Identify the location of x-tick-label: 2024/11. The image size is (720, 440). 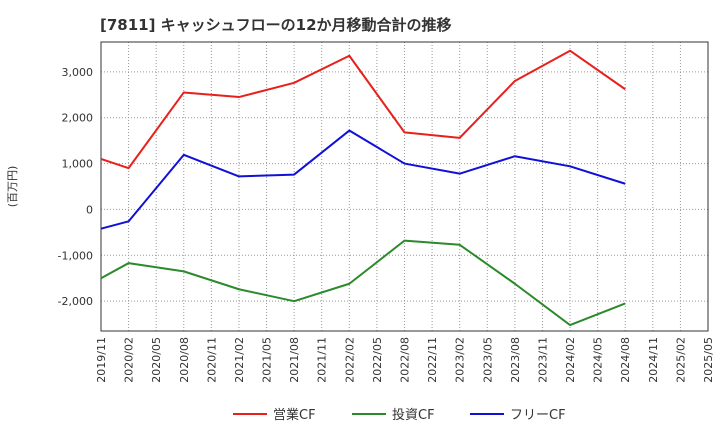
(653, 360).